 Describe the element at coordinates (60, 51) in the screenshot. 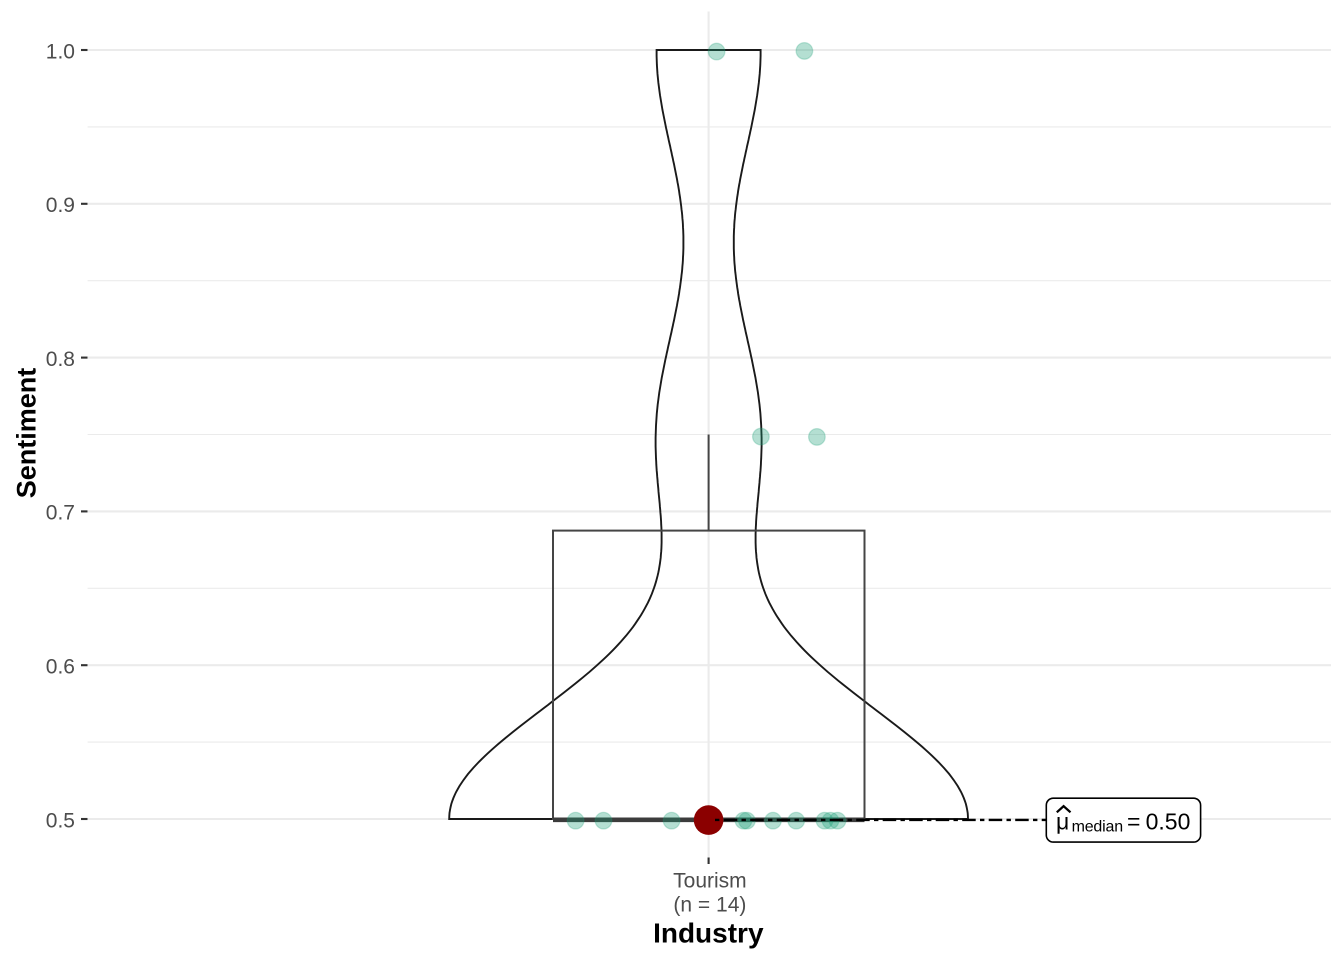

I see `svg-text: 1.0` at that location.